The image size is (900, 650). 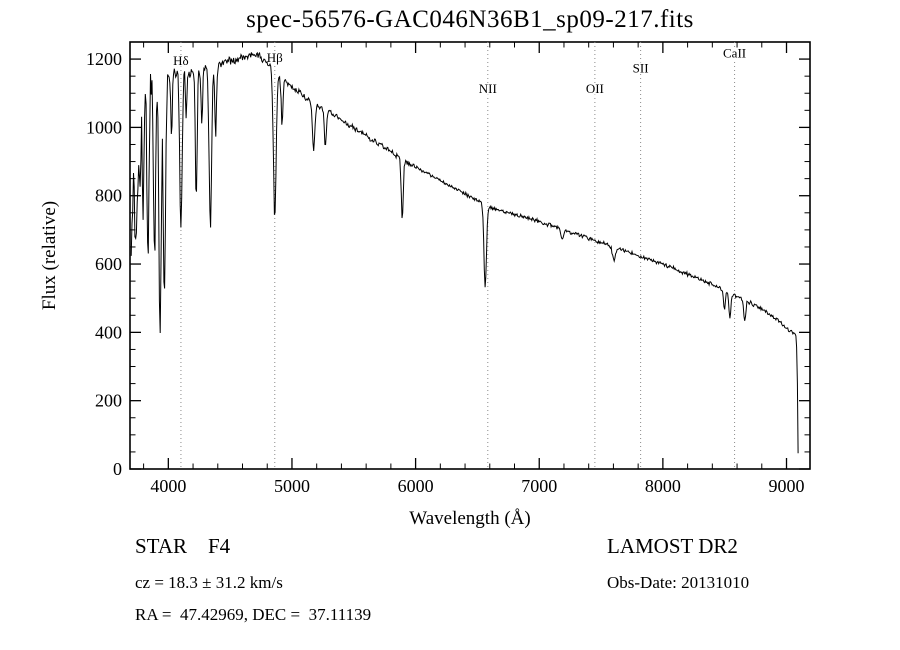 What do you see at coordinates (183, 546) in the screenshot?
I see `object-classification: STAR F4` at bounding box center [183, 546].